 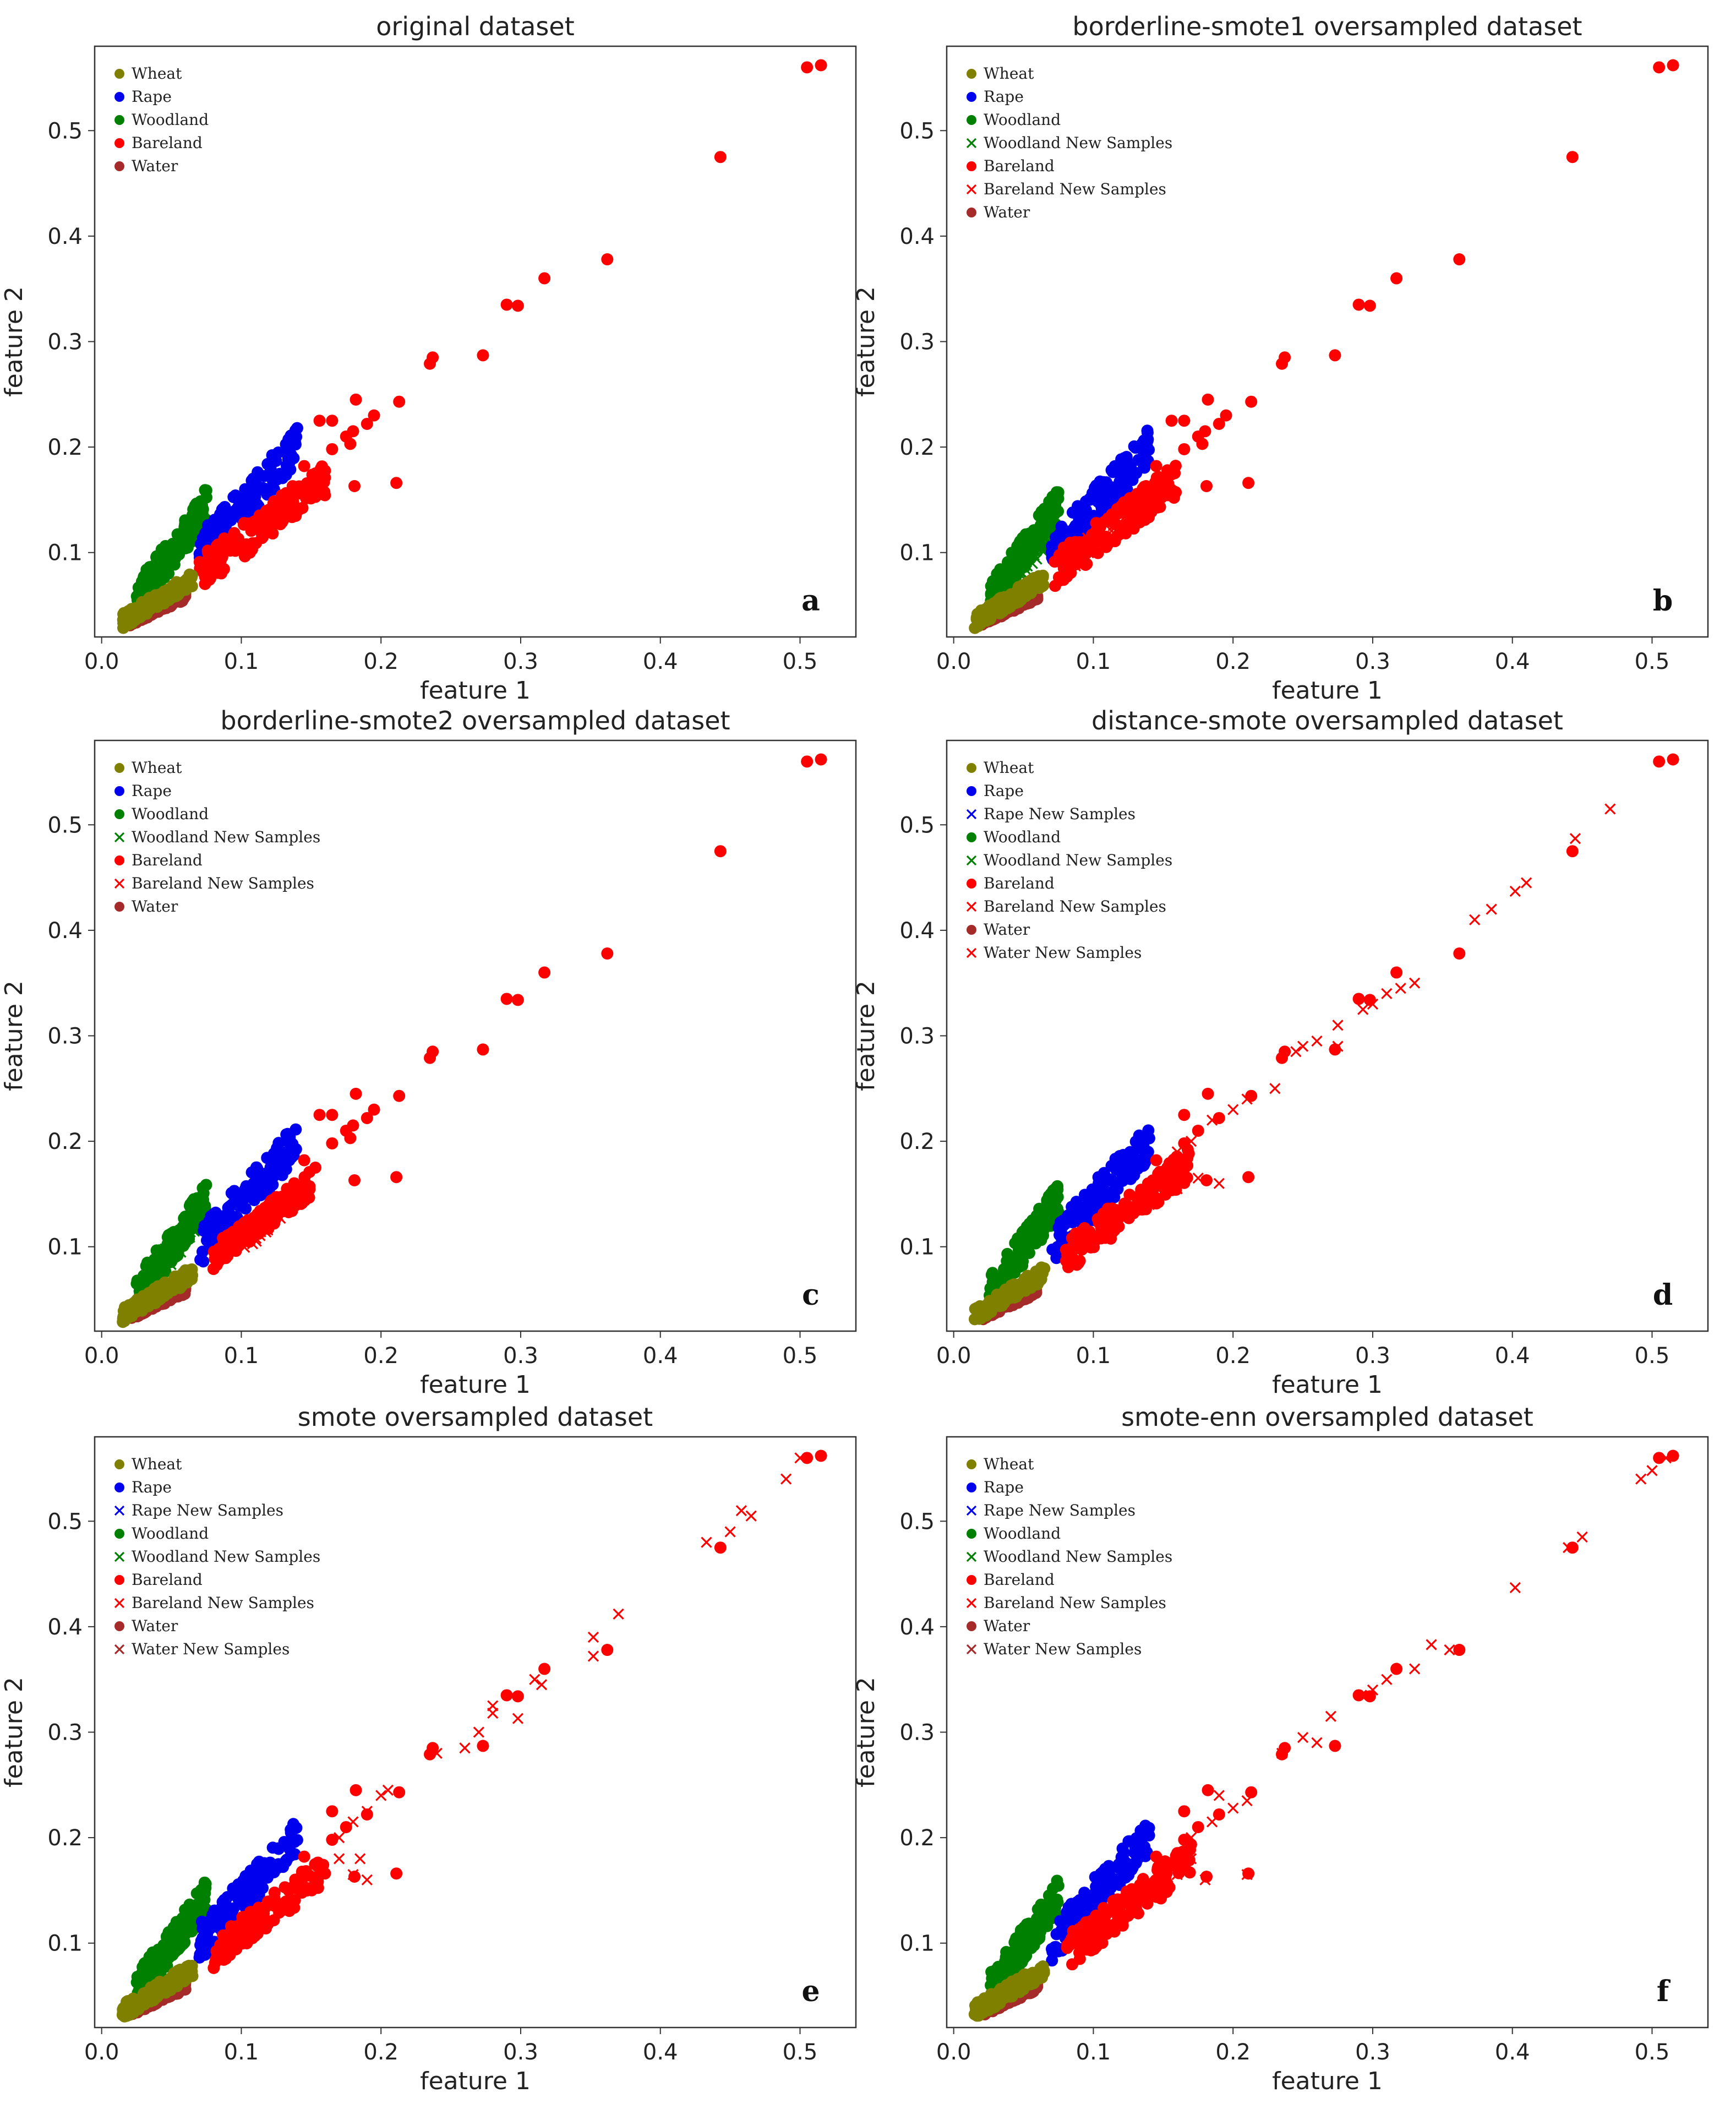 What do you see at coordinates (917, 236) in the screenshot?
I see `y-tick-label: 0.4` at bounding box center [917, 236].